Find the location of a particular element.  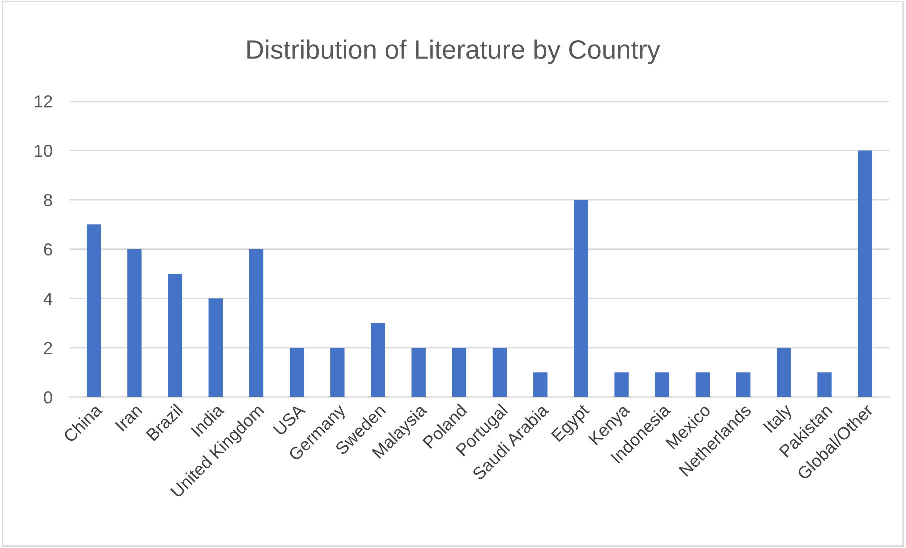

y-tick-label: 12 is located at coordinates (43, 102).